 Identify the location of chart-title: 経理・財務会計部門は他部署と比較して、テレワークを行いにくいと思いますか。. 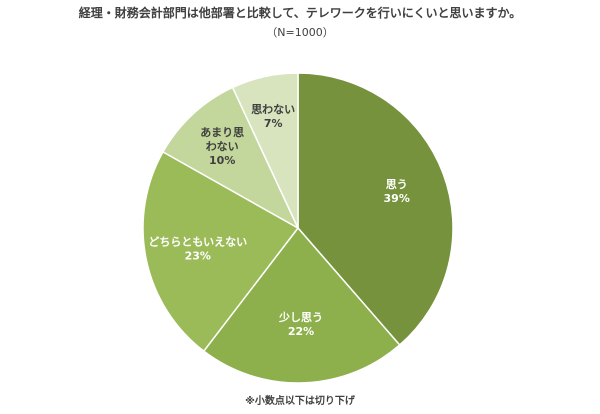
(300, 13).